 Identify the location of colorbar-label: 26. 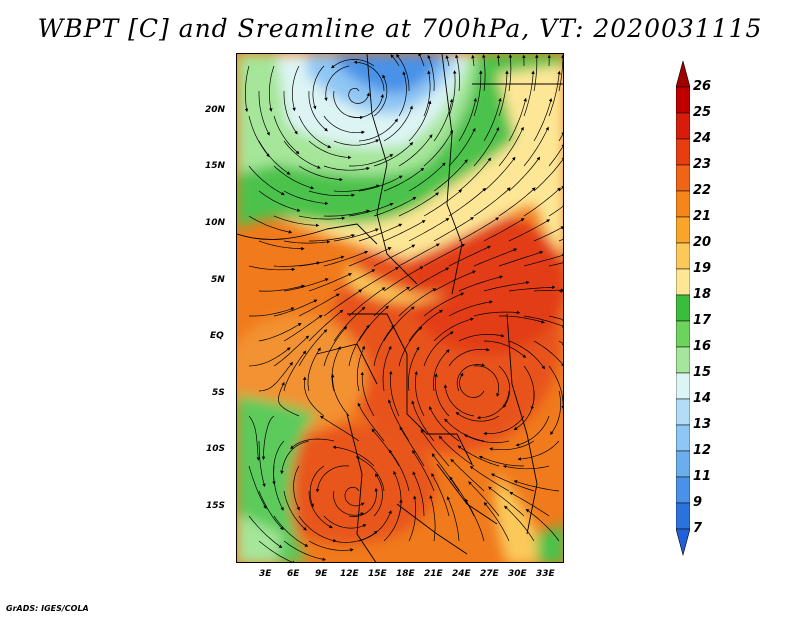
(702, 86).